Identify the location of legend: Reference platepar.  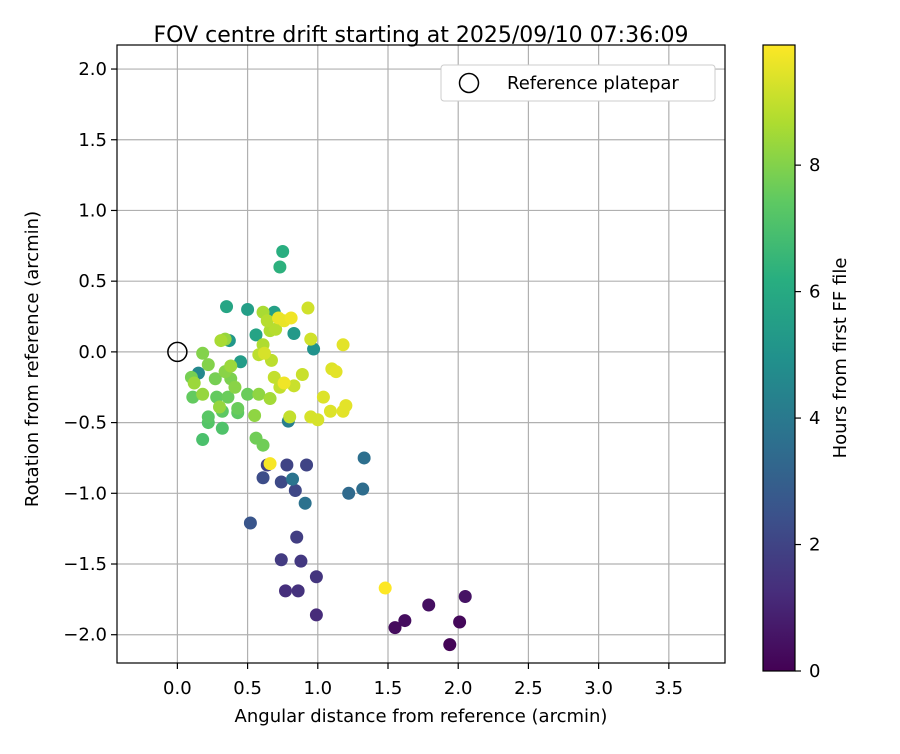
(578, 83).